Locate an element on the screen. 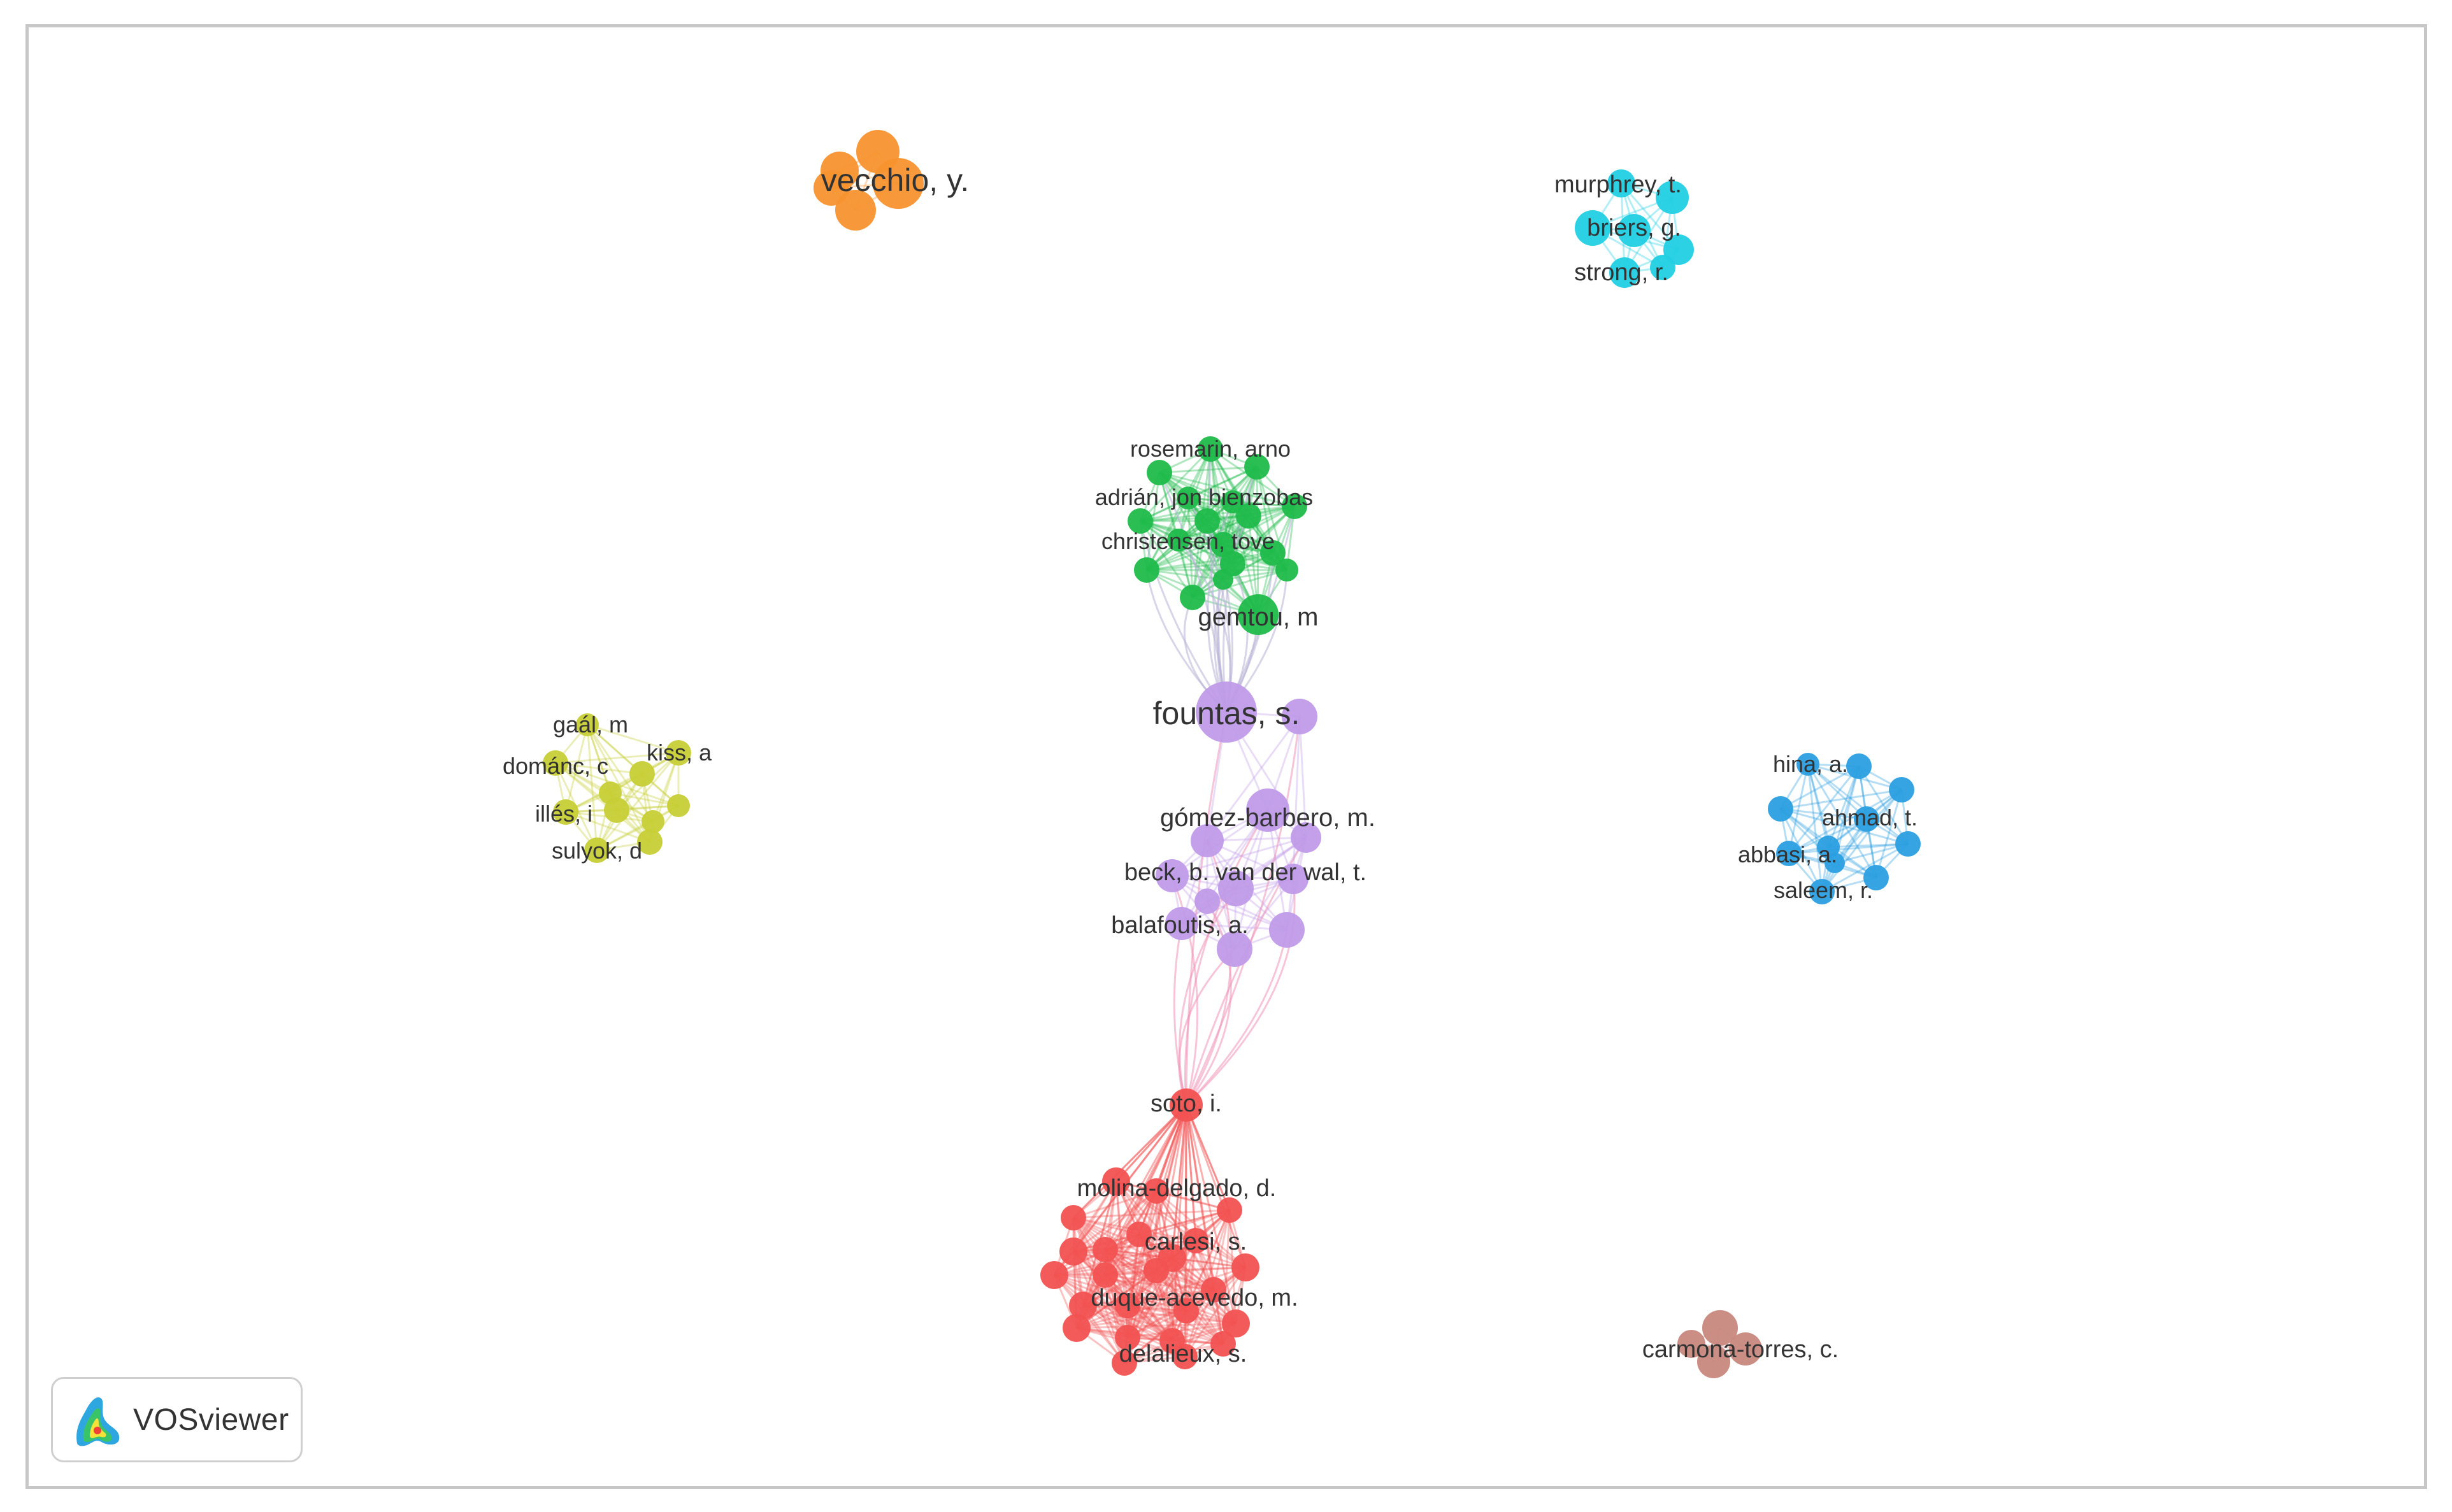 This screenshot has height=1512, width=2452. author-label-kiss: kiss, a is located at coordinates (679, 752).